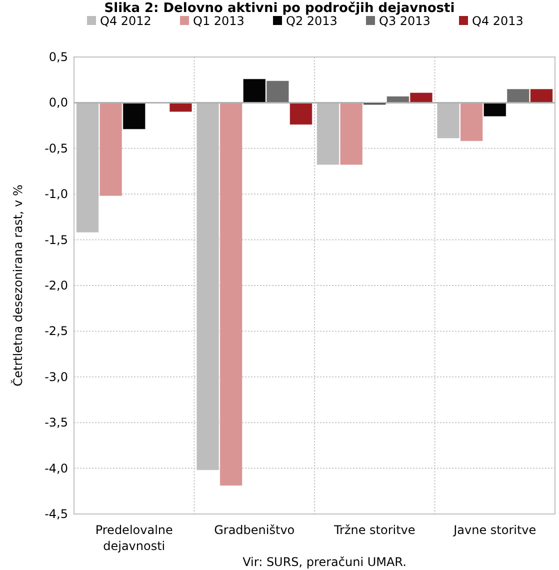 The image size is (559, 570). I want to click on y-tick-label: 0,5, so click(58, 57).